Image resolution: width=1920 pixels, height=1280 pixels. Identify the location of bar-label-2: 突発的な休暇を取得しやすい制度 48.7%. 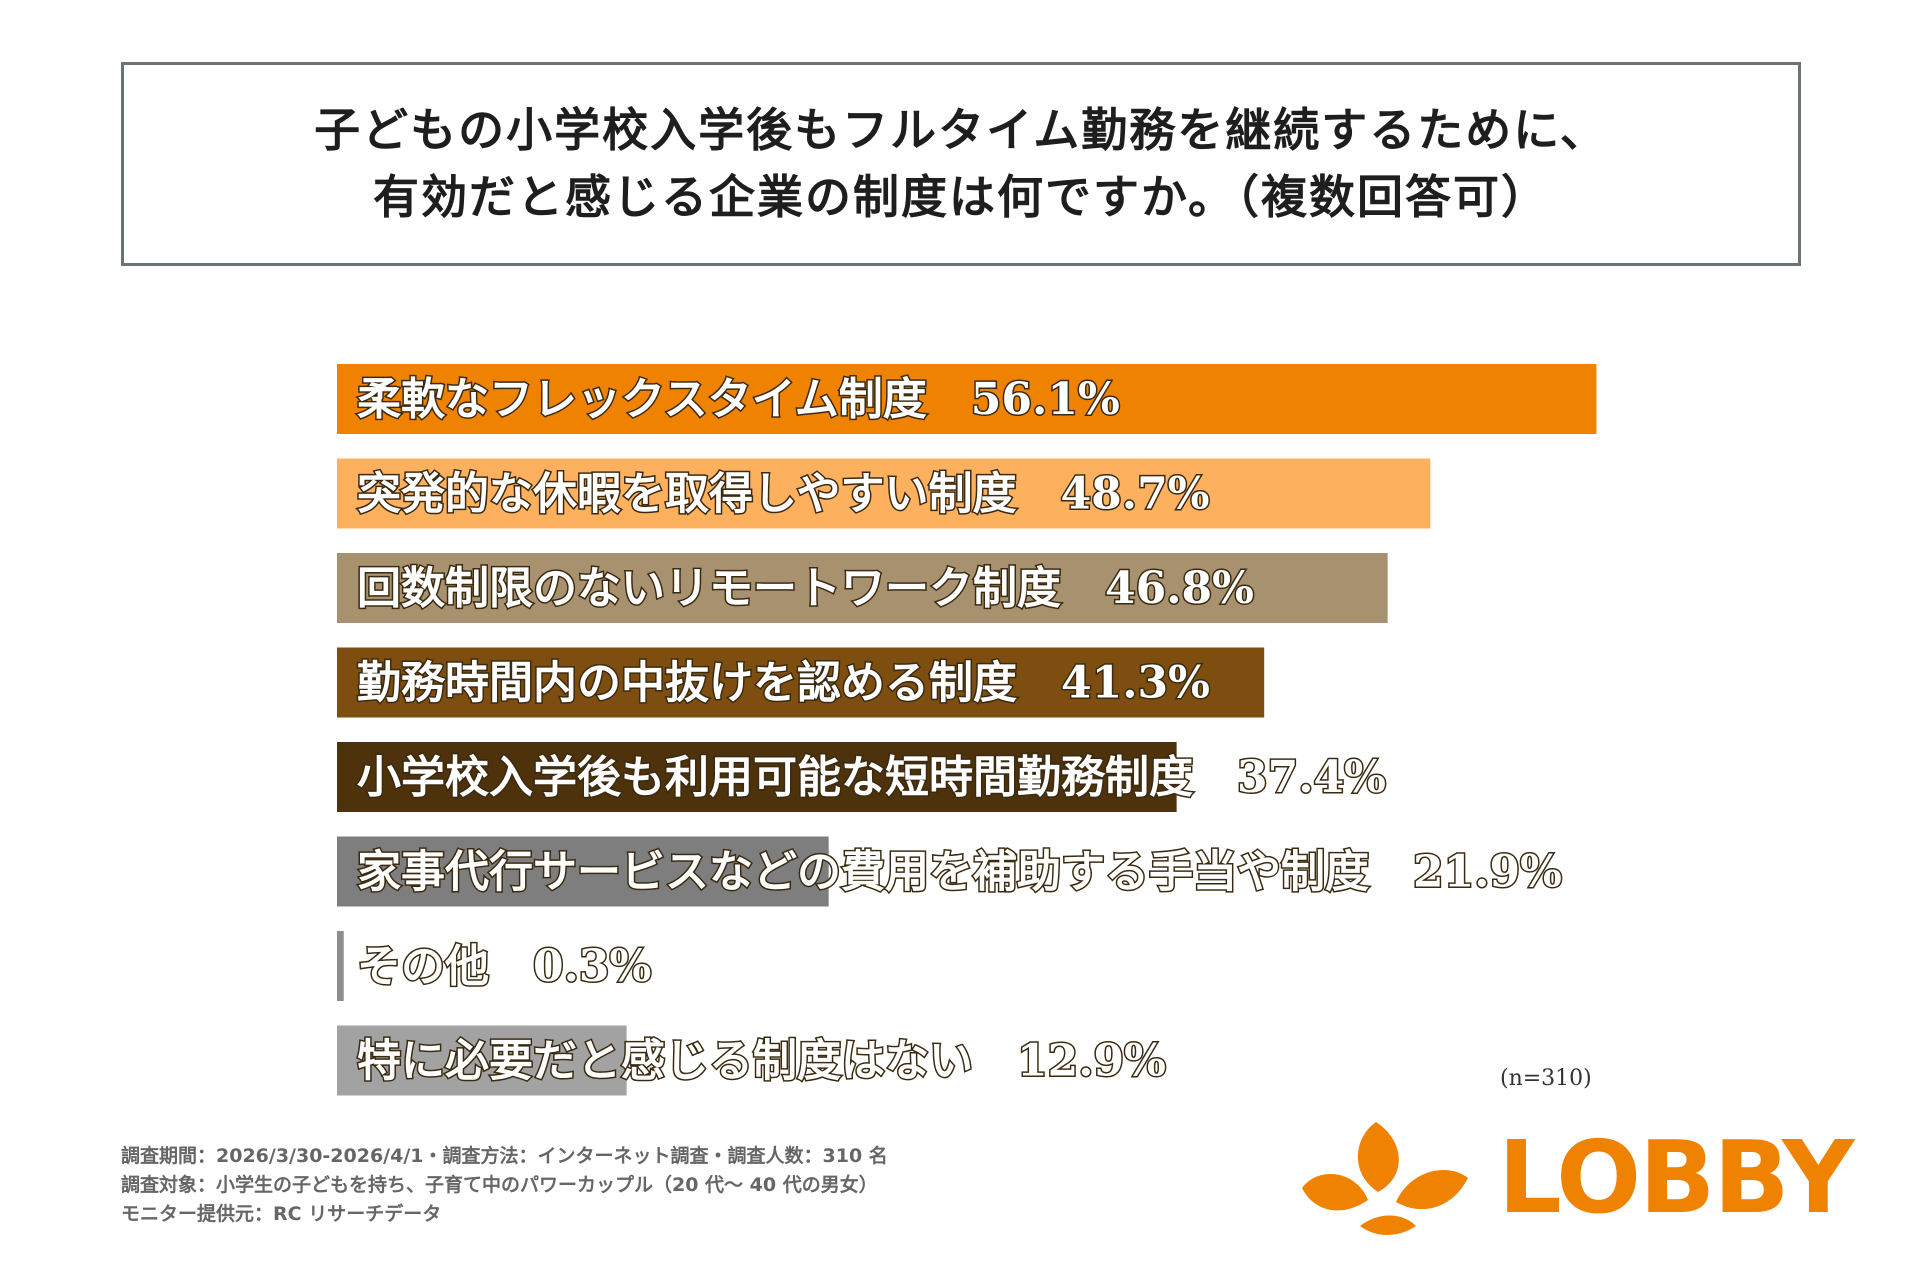
(783, 494).